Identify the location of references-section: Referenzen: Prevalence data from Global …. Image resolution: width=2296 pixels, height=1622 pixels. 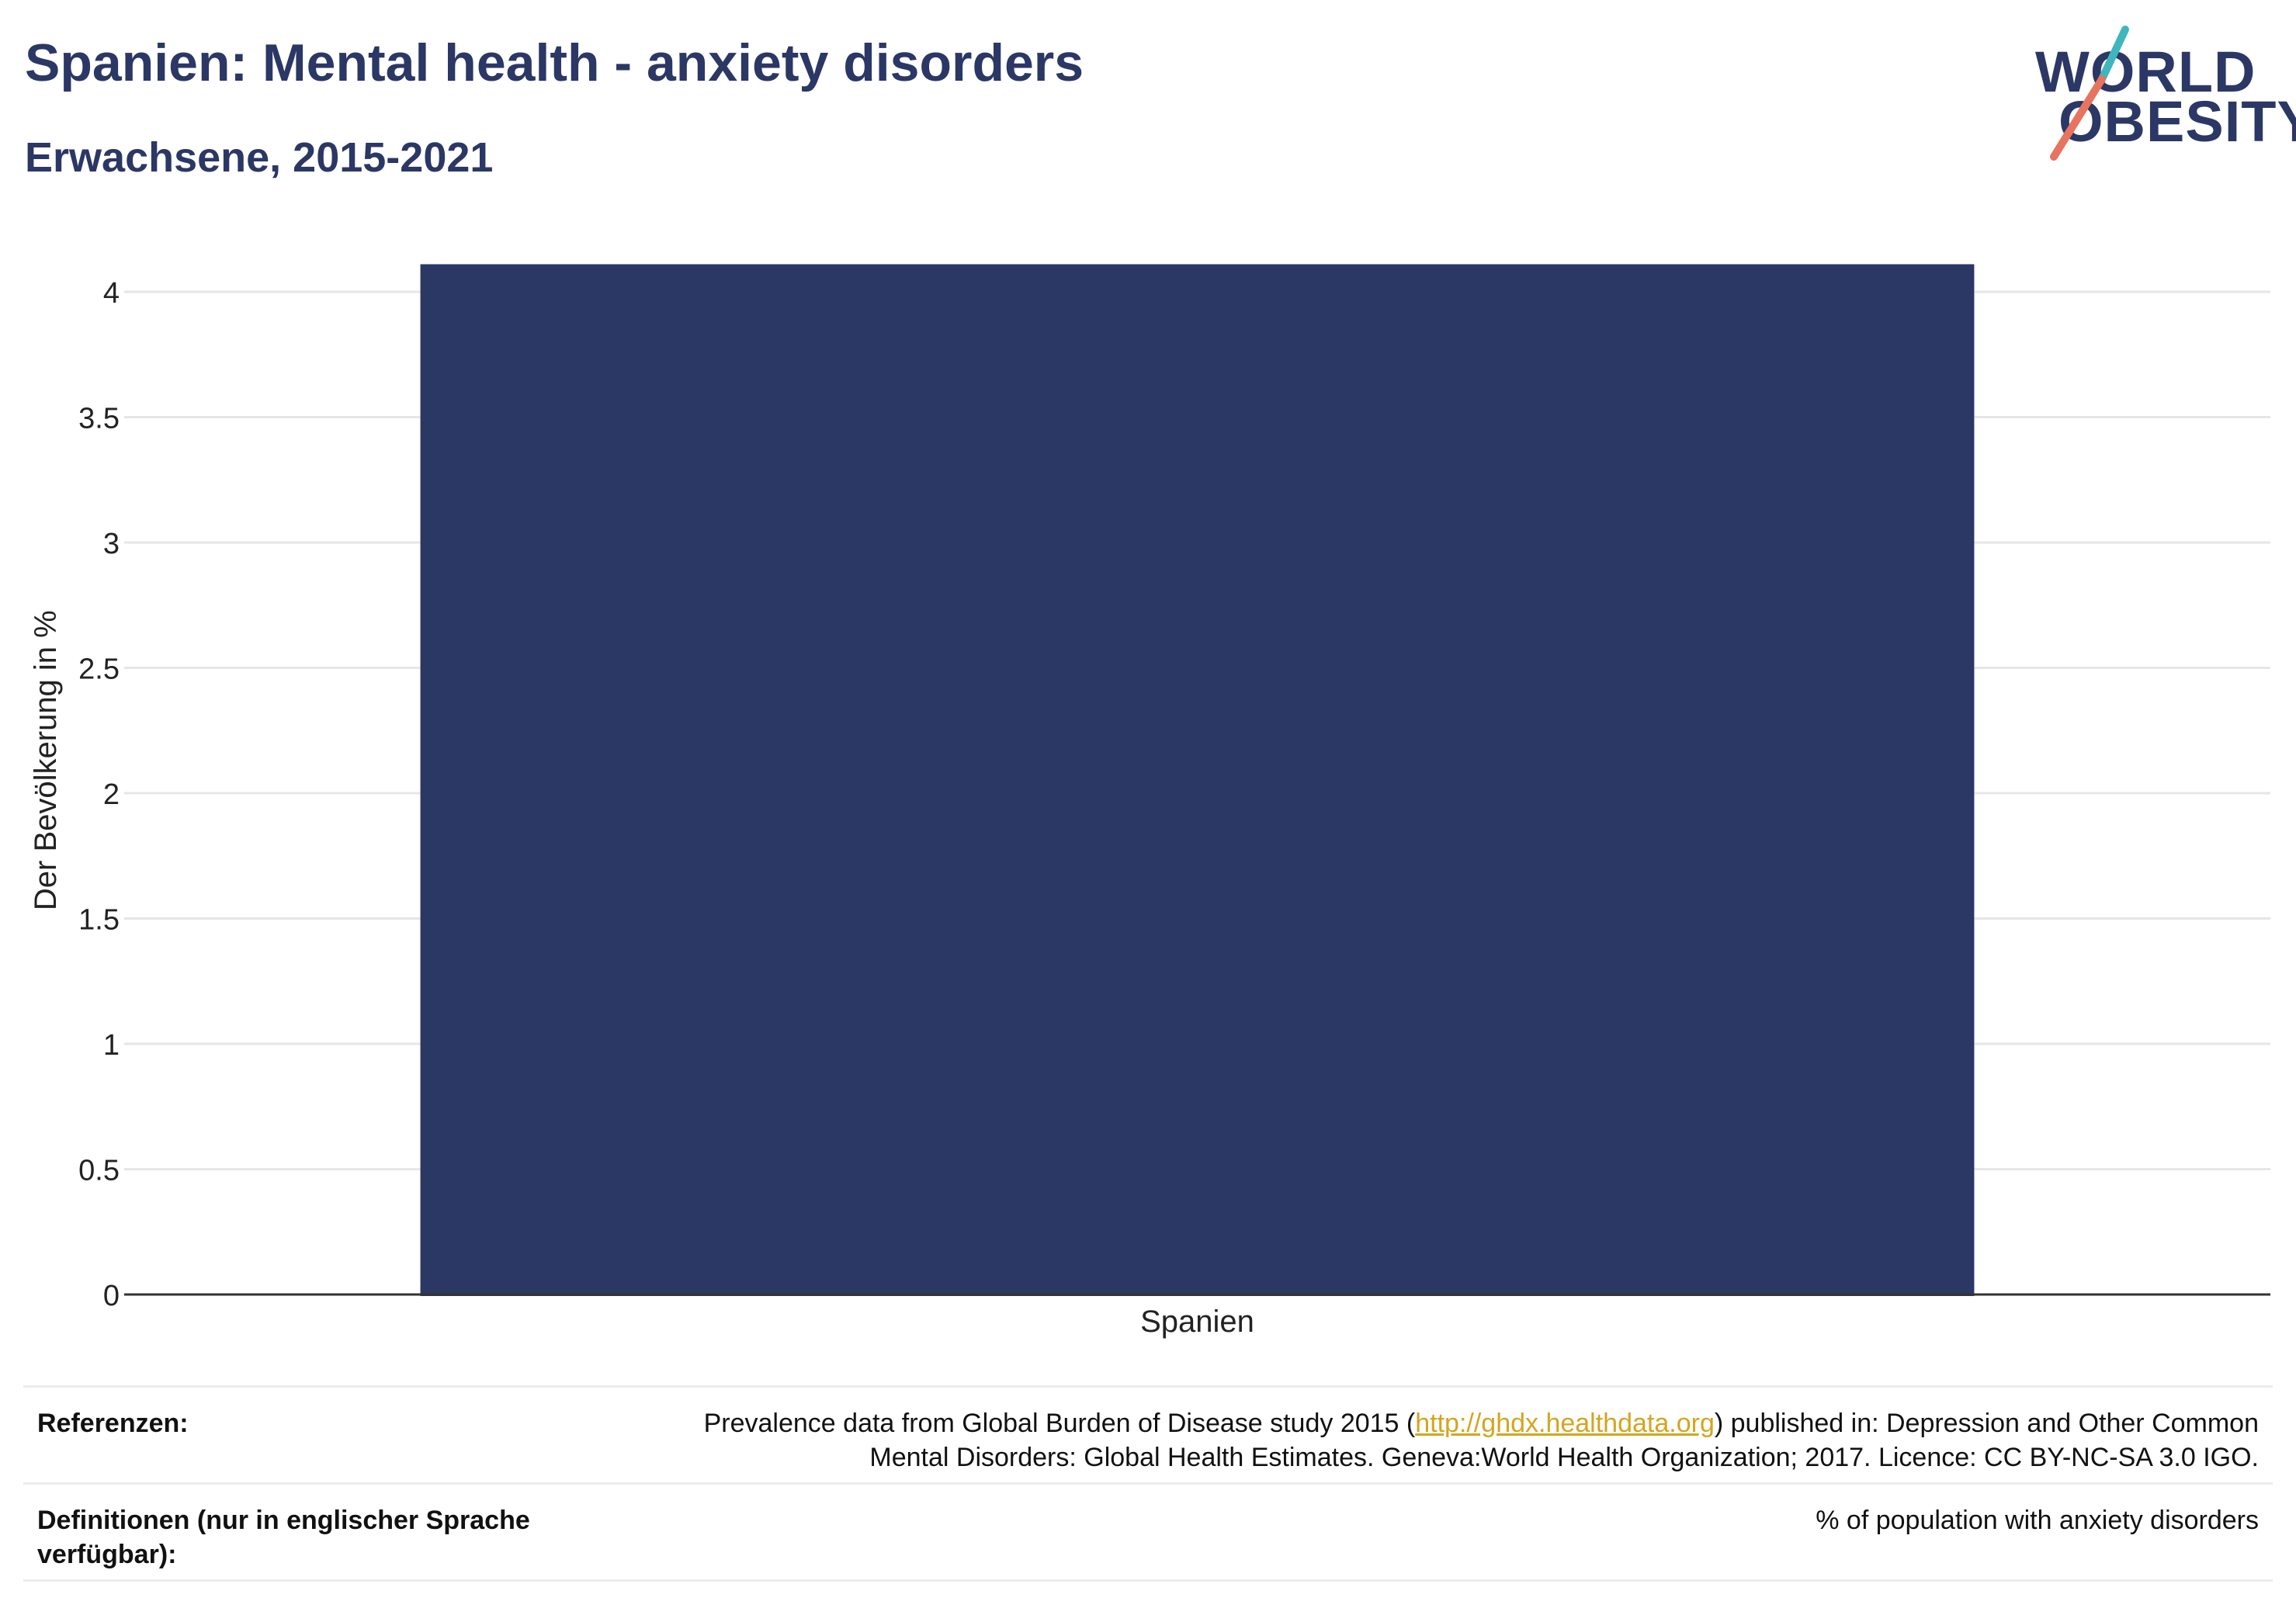
(1148, 1483).